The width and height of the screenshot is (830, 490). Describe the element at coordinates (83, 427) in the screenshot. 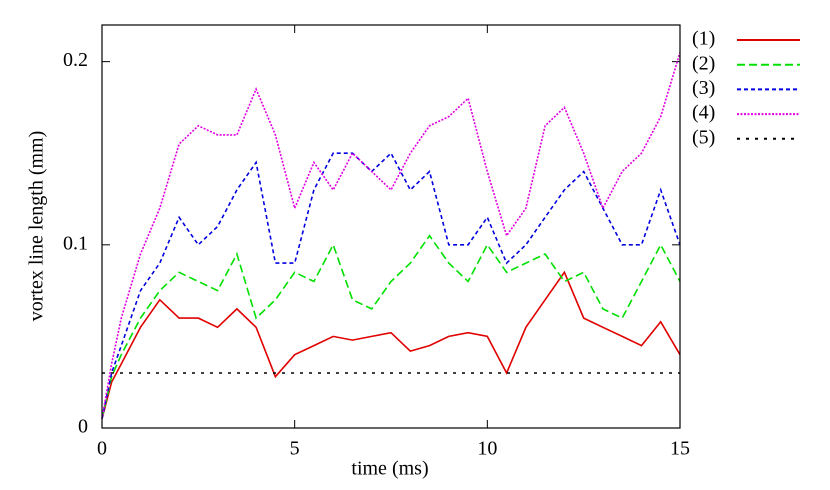

I see `y-tick-label: 0` at that location.